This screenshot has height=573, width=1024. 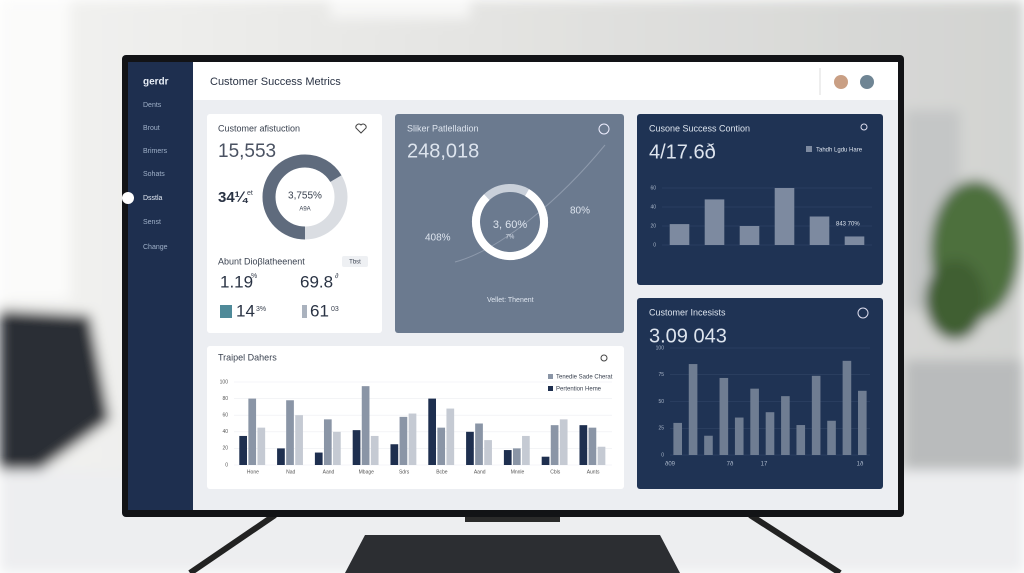 What do you see at coordinates (510, 225) in the screenshot?
I see `ring-value: 3, 60%` at bounding box center [510, 225].